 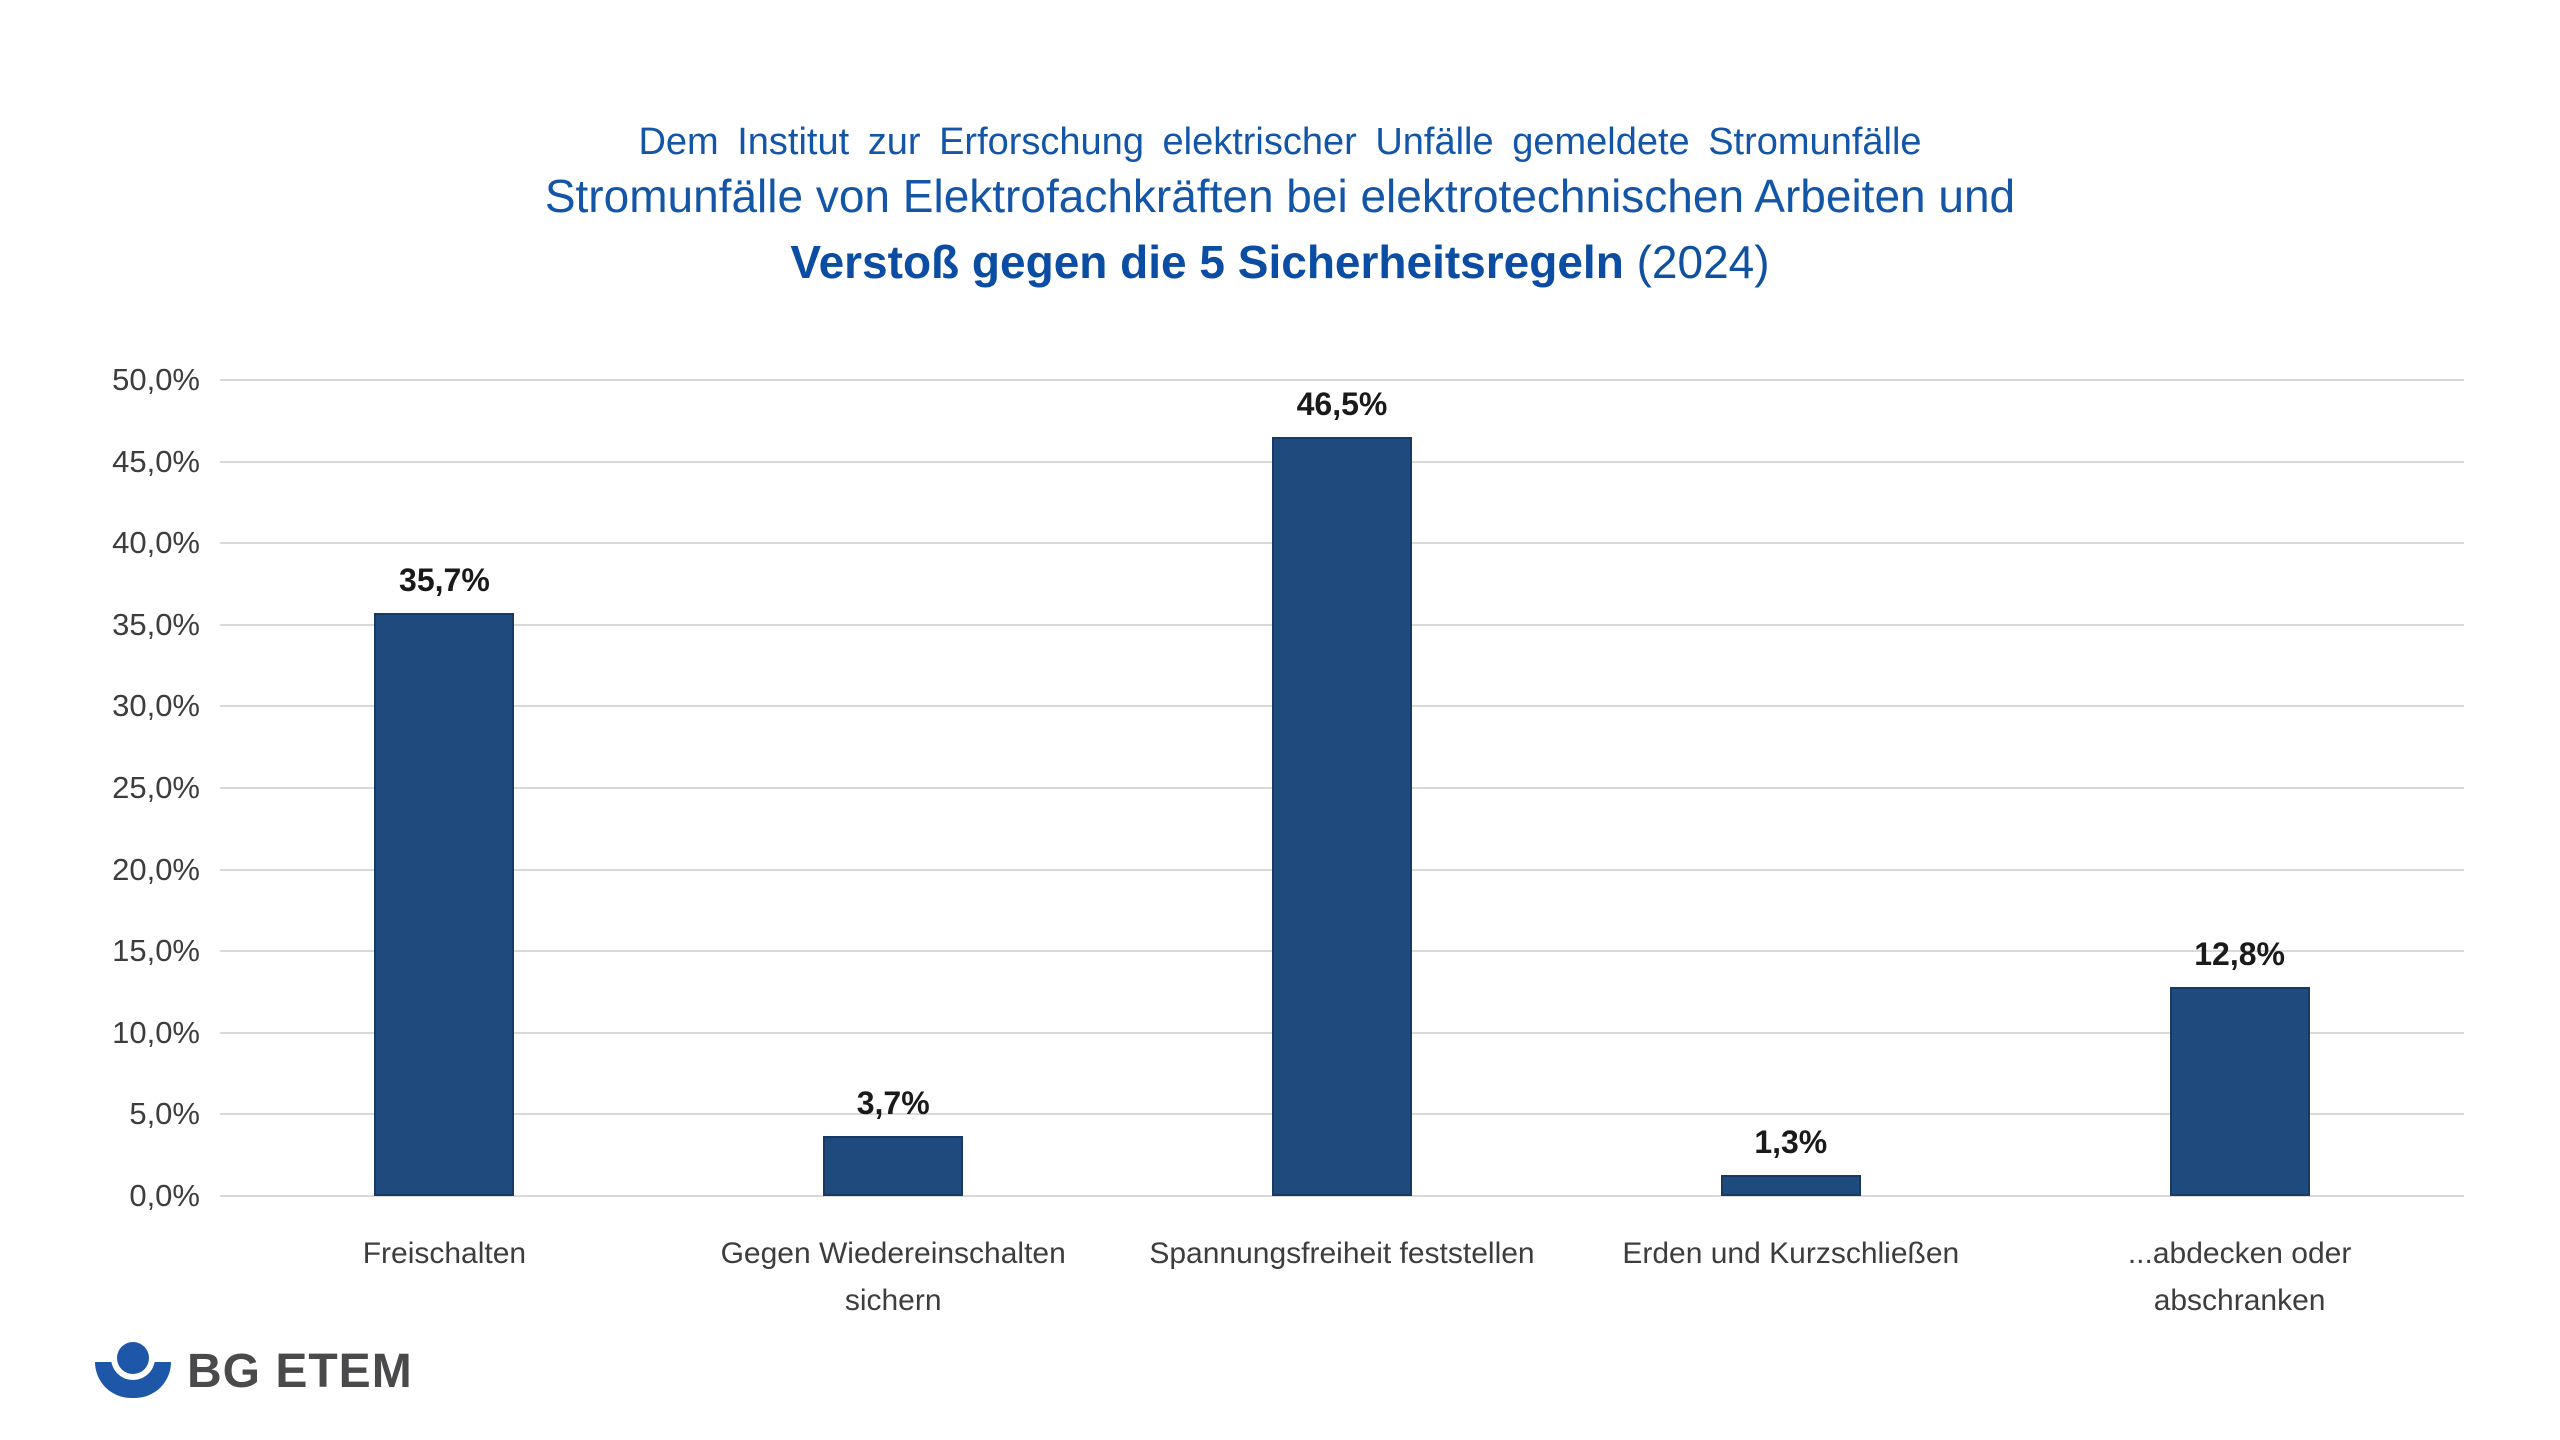 I want to click on y-axis-tick-label: 30,0%, so click(x=156, y=706).